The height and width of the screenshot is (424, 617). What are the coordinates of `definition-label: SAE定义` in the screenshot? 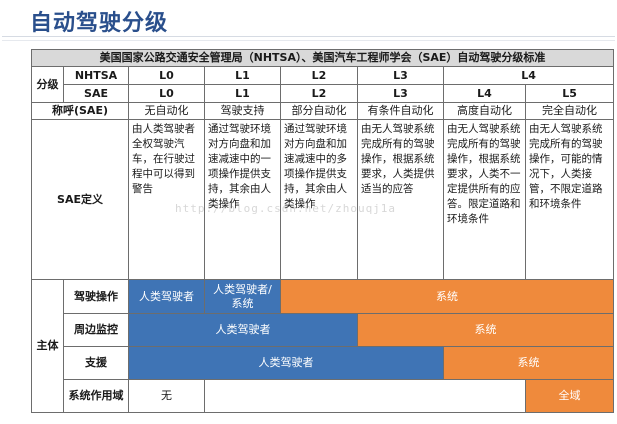 It's located at (80, 199).